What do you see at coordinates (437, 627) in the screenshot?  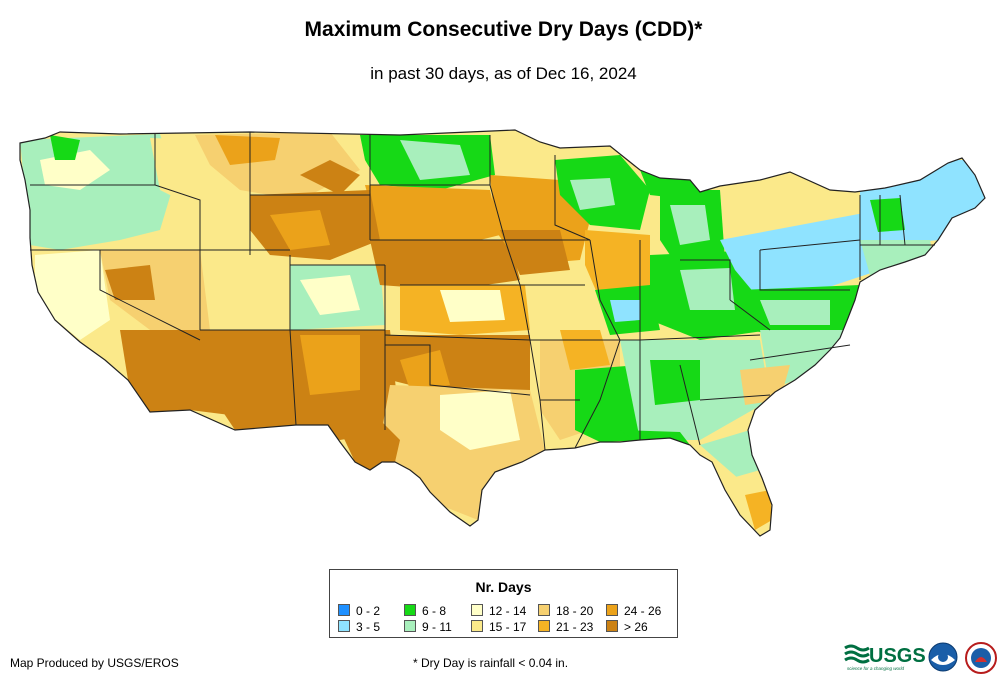 I see `legend-label: 9 - 11` at bounding box center [437, 627].